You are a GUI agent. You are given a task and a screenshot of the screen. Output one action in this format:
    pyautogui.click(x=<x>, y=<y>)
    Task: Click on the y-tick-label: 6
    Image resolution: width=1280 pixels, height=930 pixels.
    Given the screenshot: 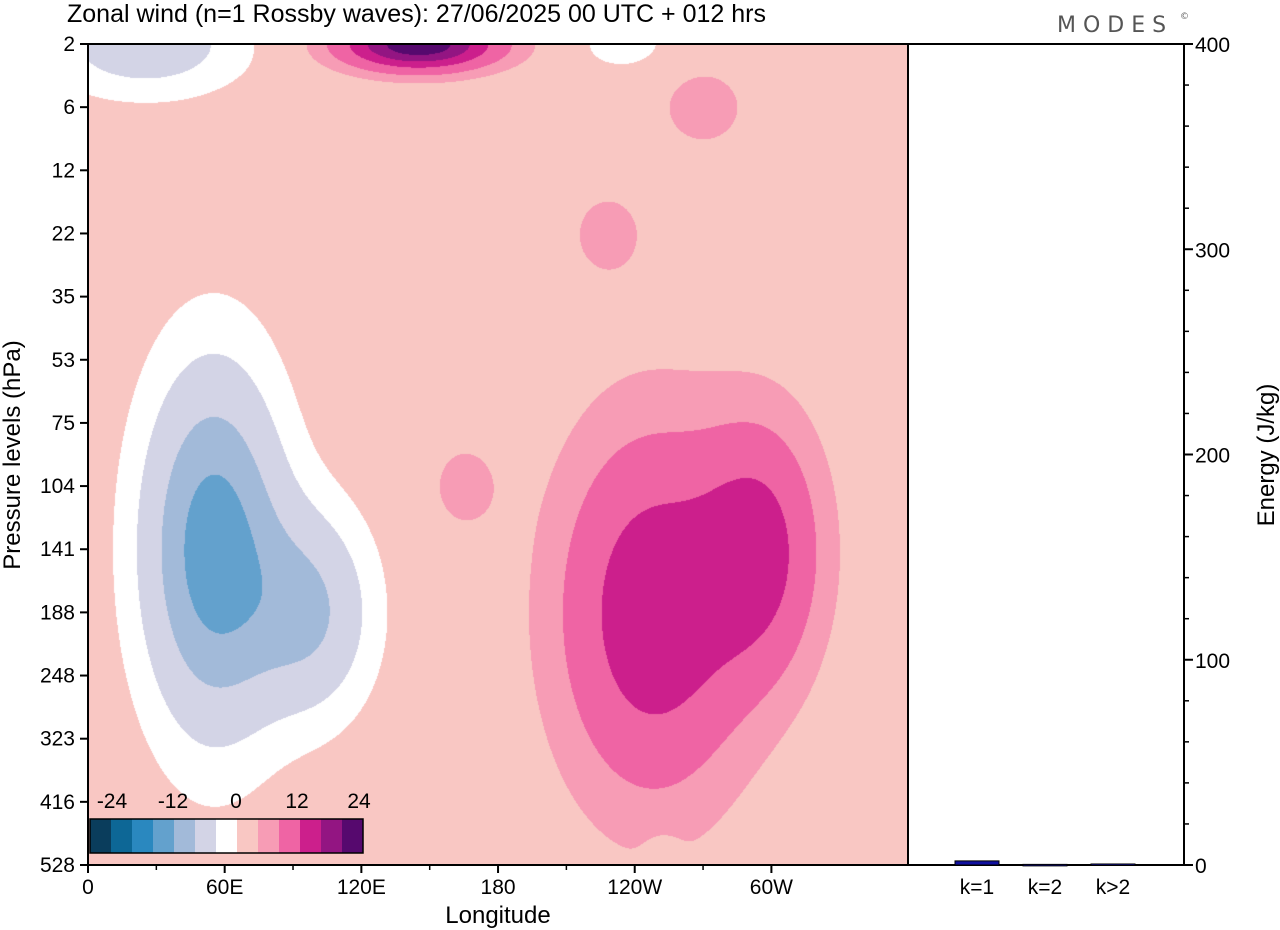 What is the action you would take?
    pyautogui.click(x=69, y=107)
    